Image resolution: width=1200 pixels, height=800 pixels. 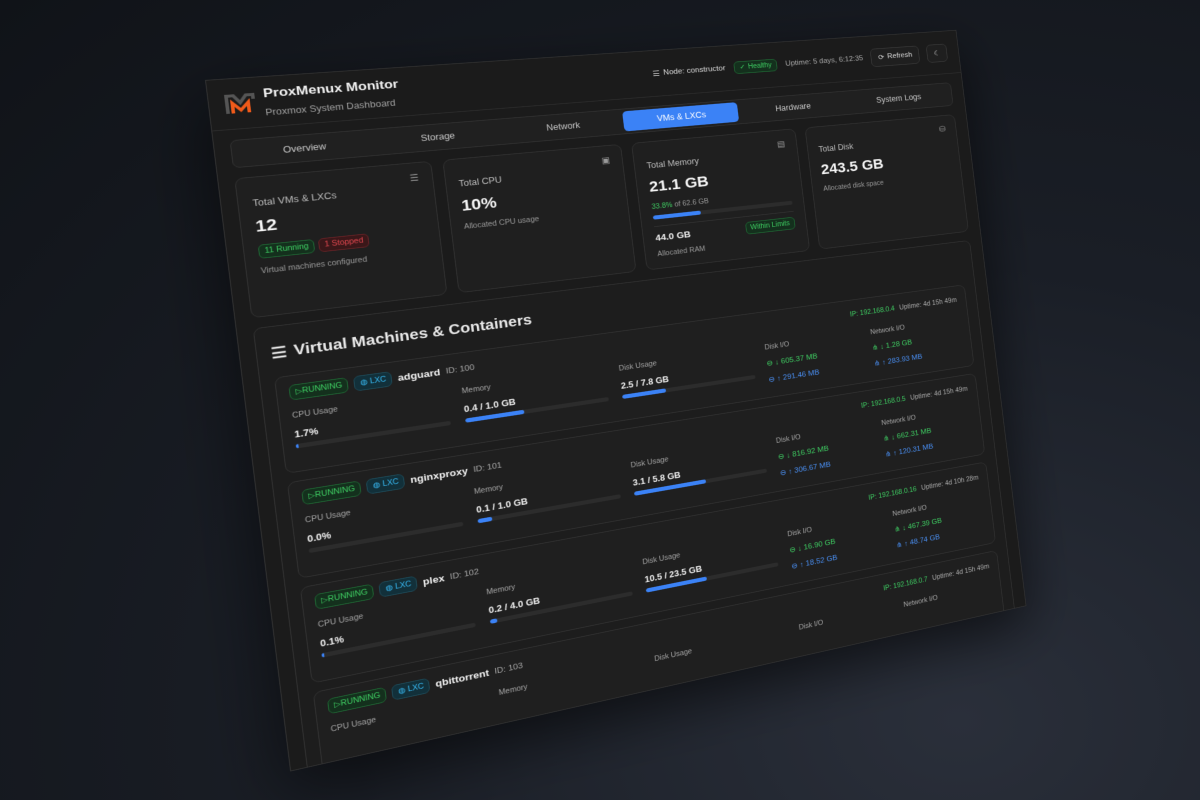 I want to click on allocated-ram-value: 44.0 GB, so click(x=673, y=236).